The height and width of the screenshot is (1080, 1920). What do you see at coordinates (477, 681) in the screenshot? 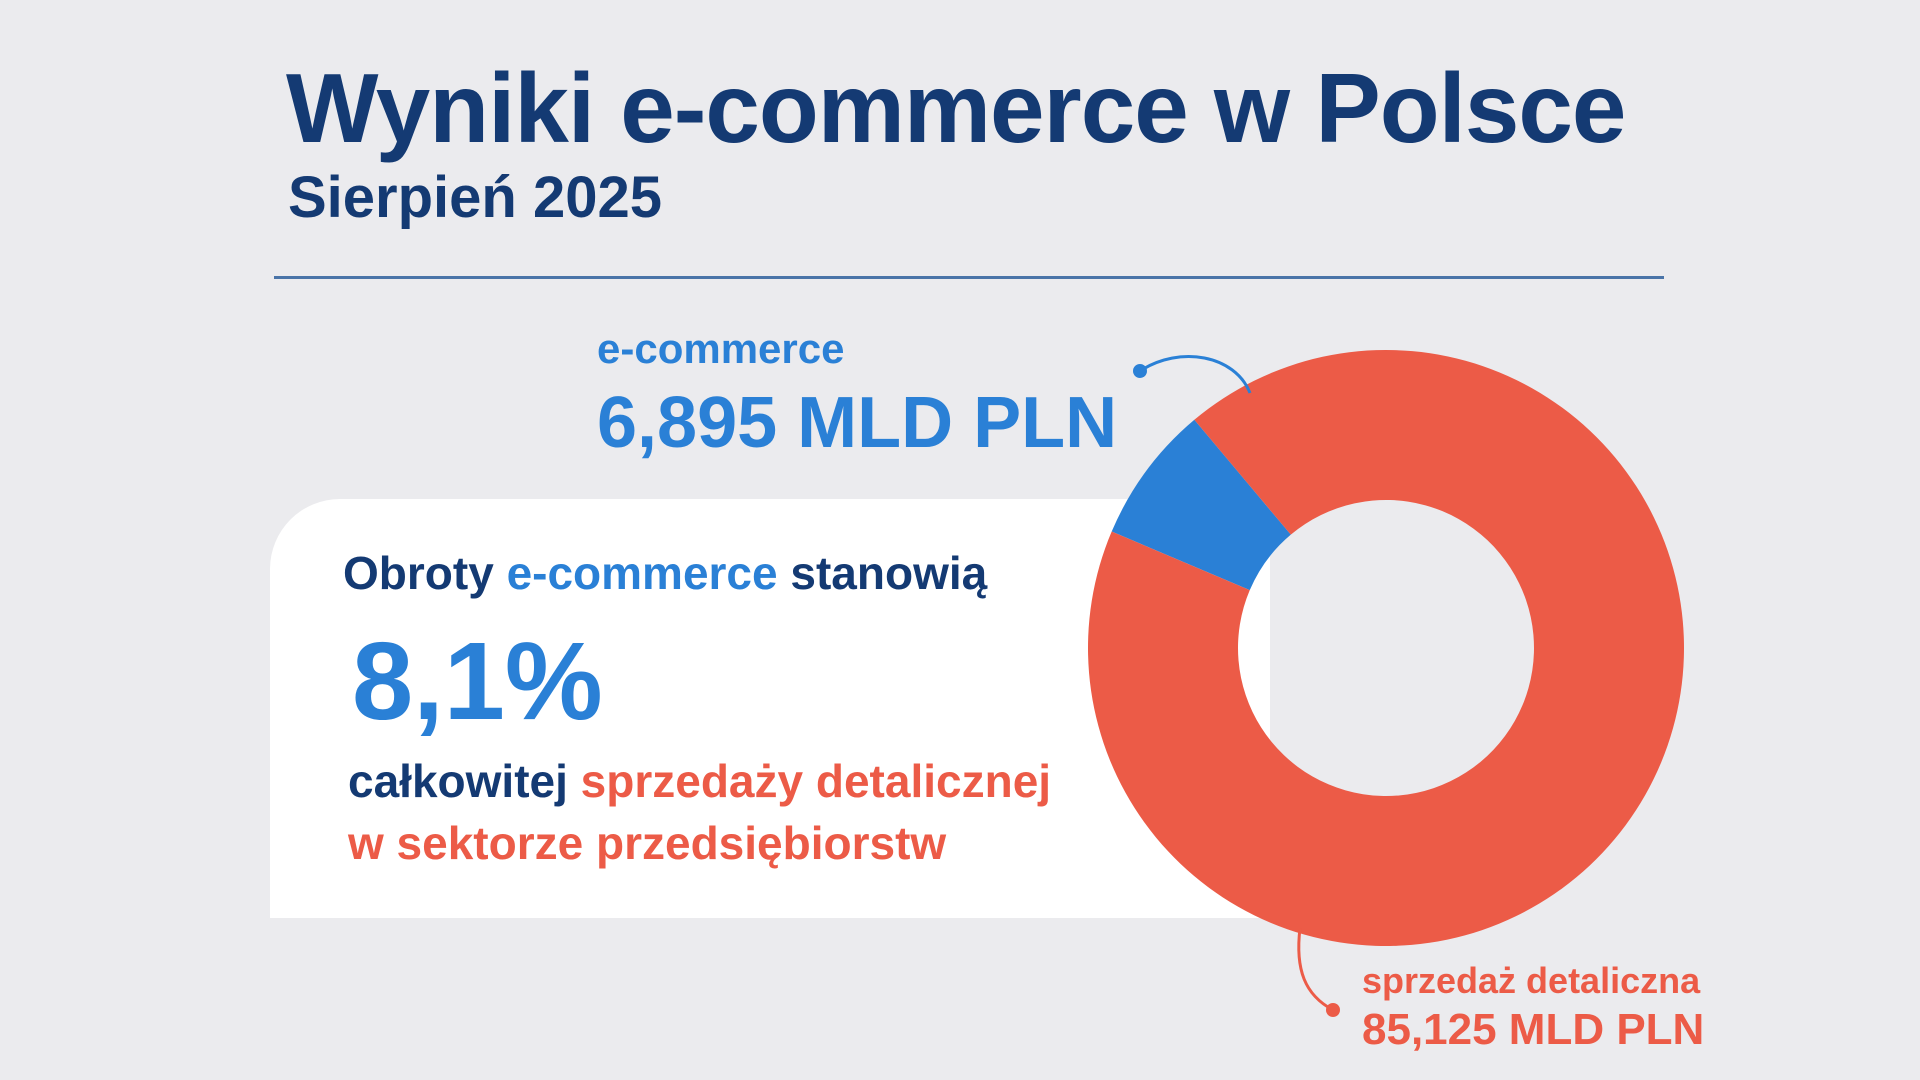
I see `share-percent: 8,1%` at bounding box center [477, 681].